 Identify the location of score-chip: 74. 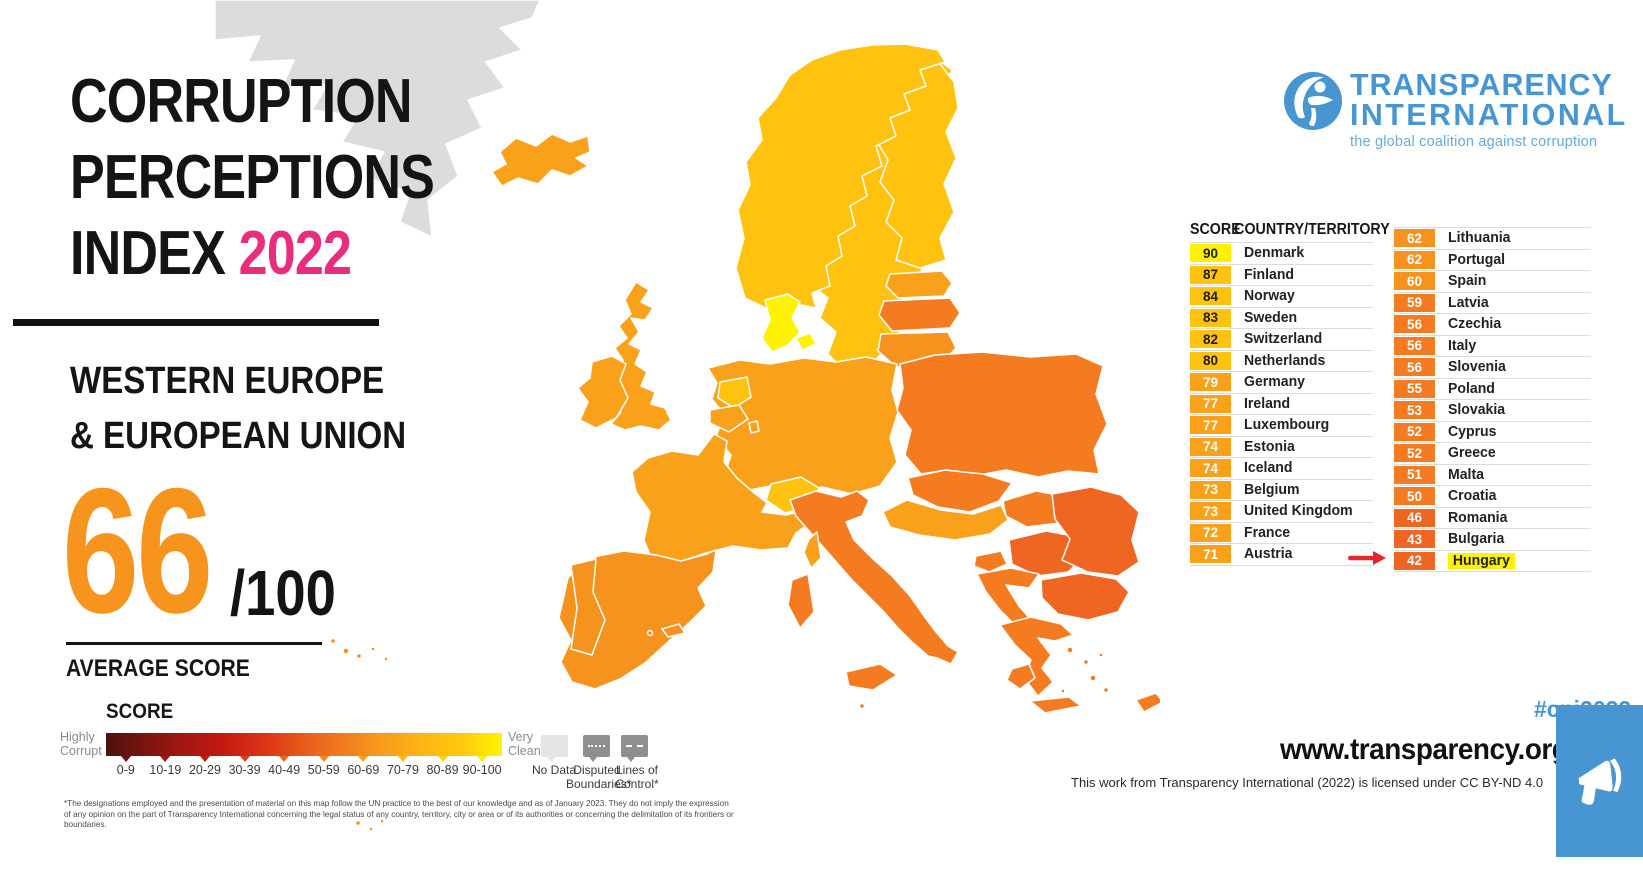
(1210, 468).